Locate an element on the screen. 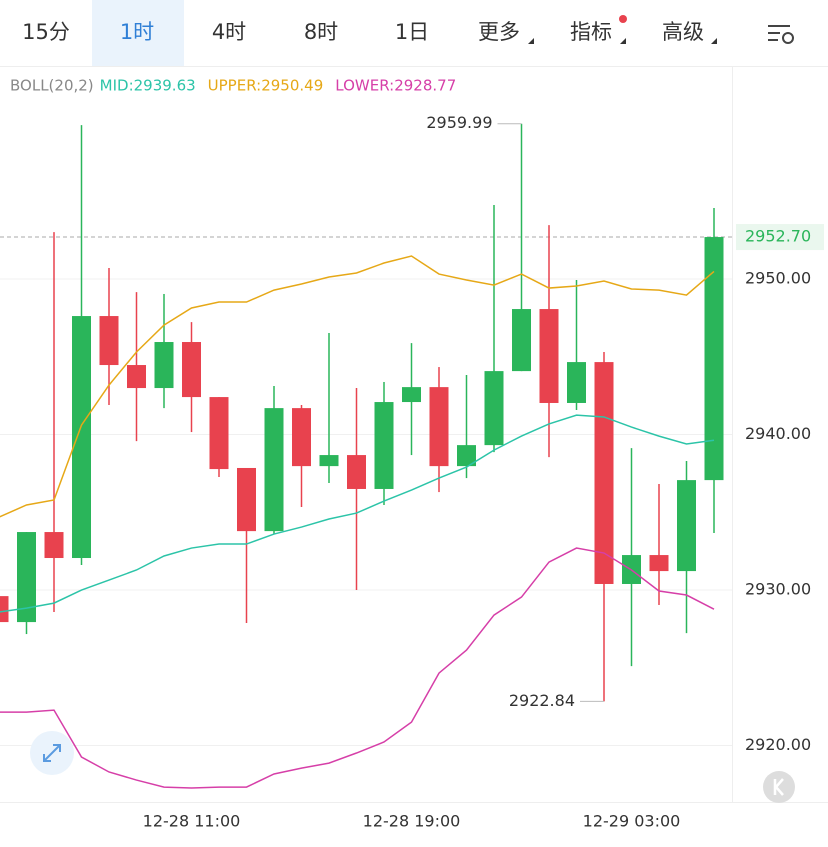 The image size is (828, 847). y-tick-label: 2930.00 is located at coordinates (778, 589).